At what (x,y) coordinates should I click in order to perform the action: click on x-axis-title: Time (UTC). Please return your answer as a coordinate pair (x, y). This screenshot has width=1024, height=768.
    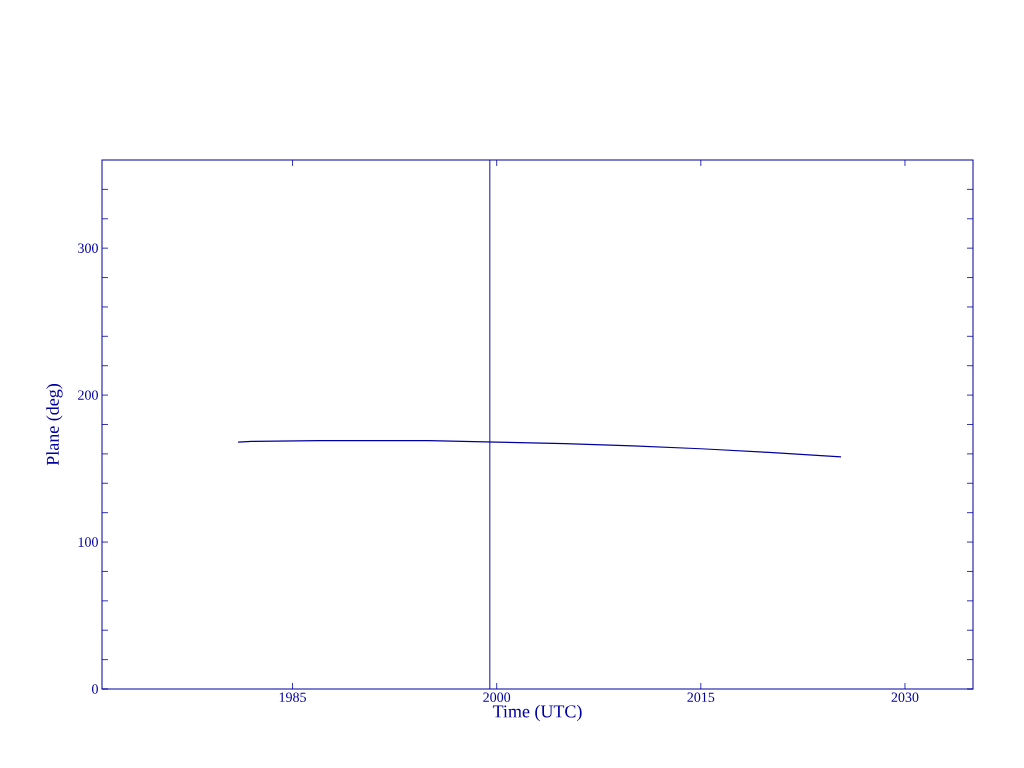
    Looking at the image, I should click on (537, 713).